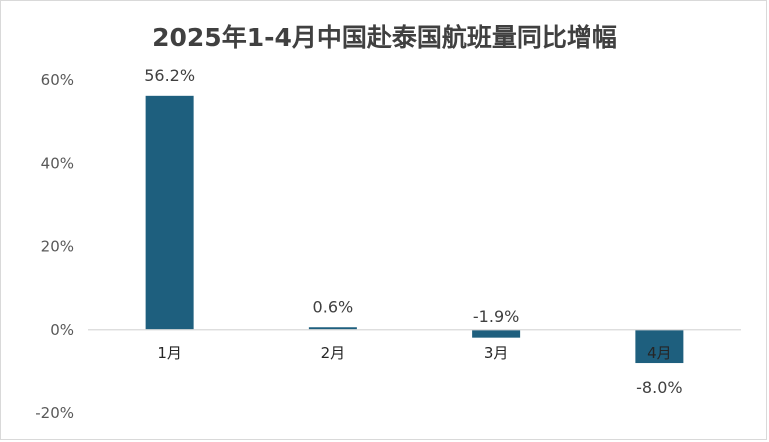 This screenshot has width=769, height=442. Describe the element at coordinates (333, 353) in the screenshot. I see `x-tick-label: 2月` at that location.